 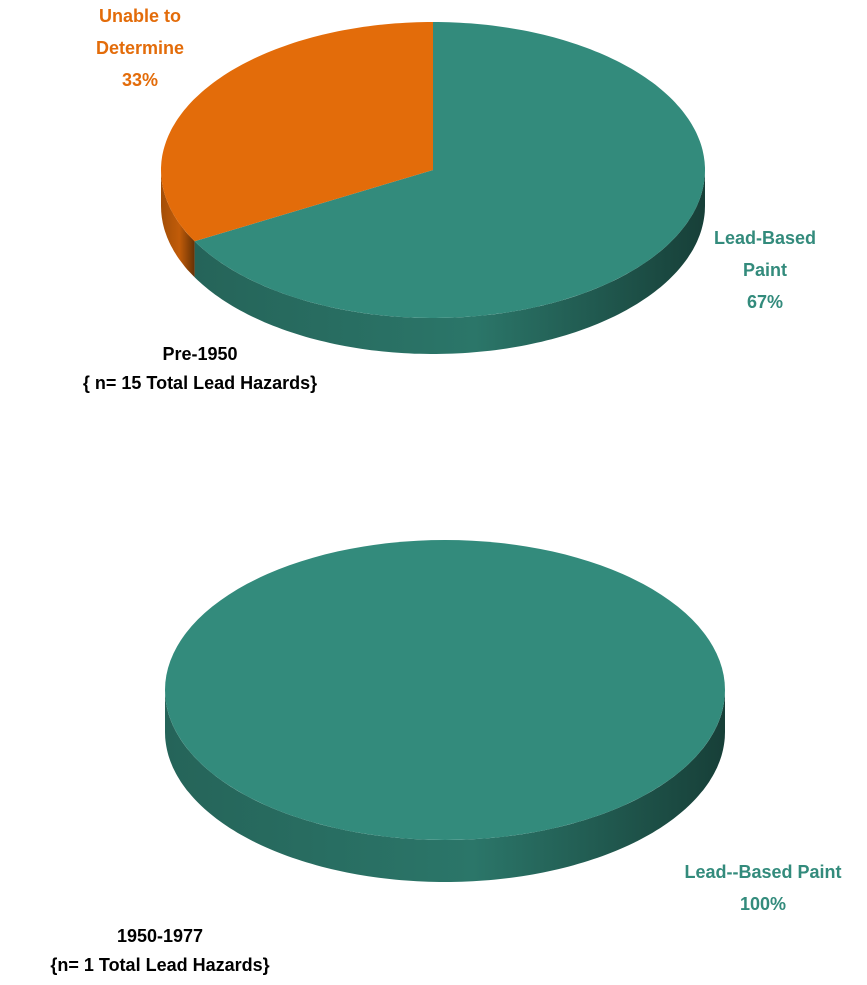 I want to click on label-text: 1950-1977, so click(x=160, y=936).